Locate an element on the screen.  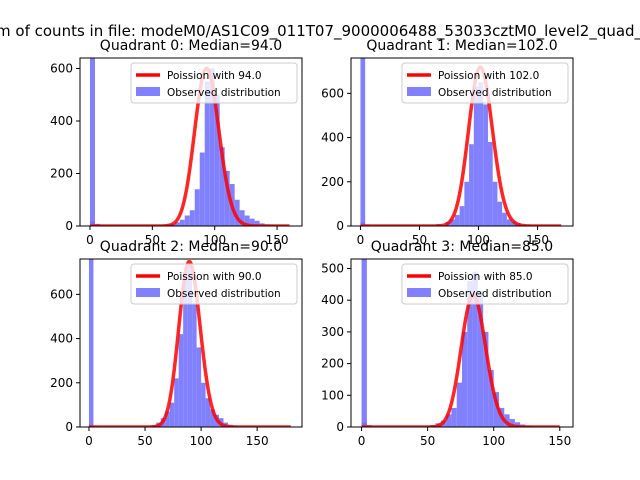
quadrant-title: Quadrant 1: Median=102.0 is located at coordinates (461, 46).